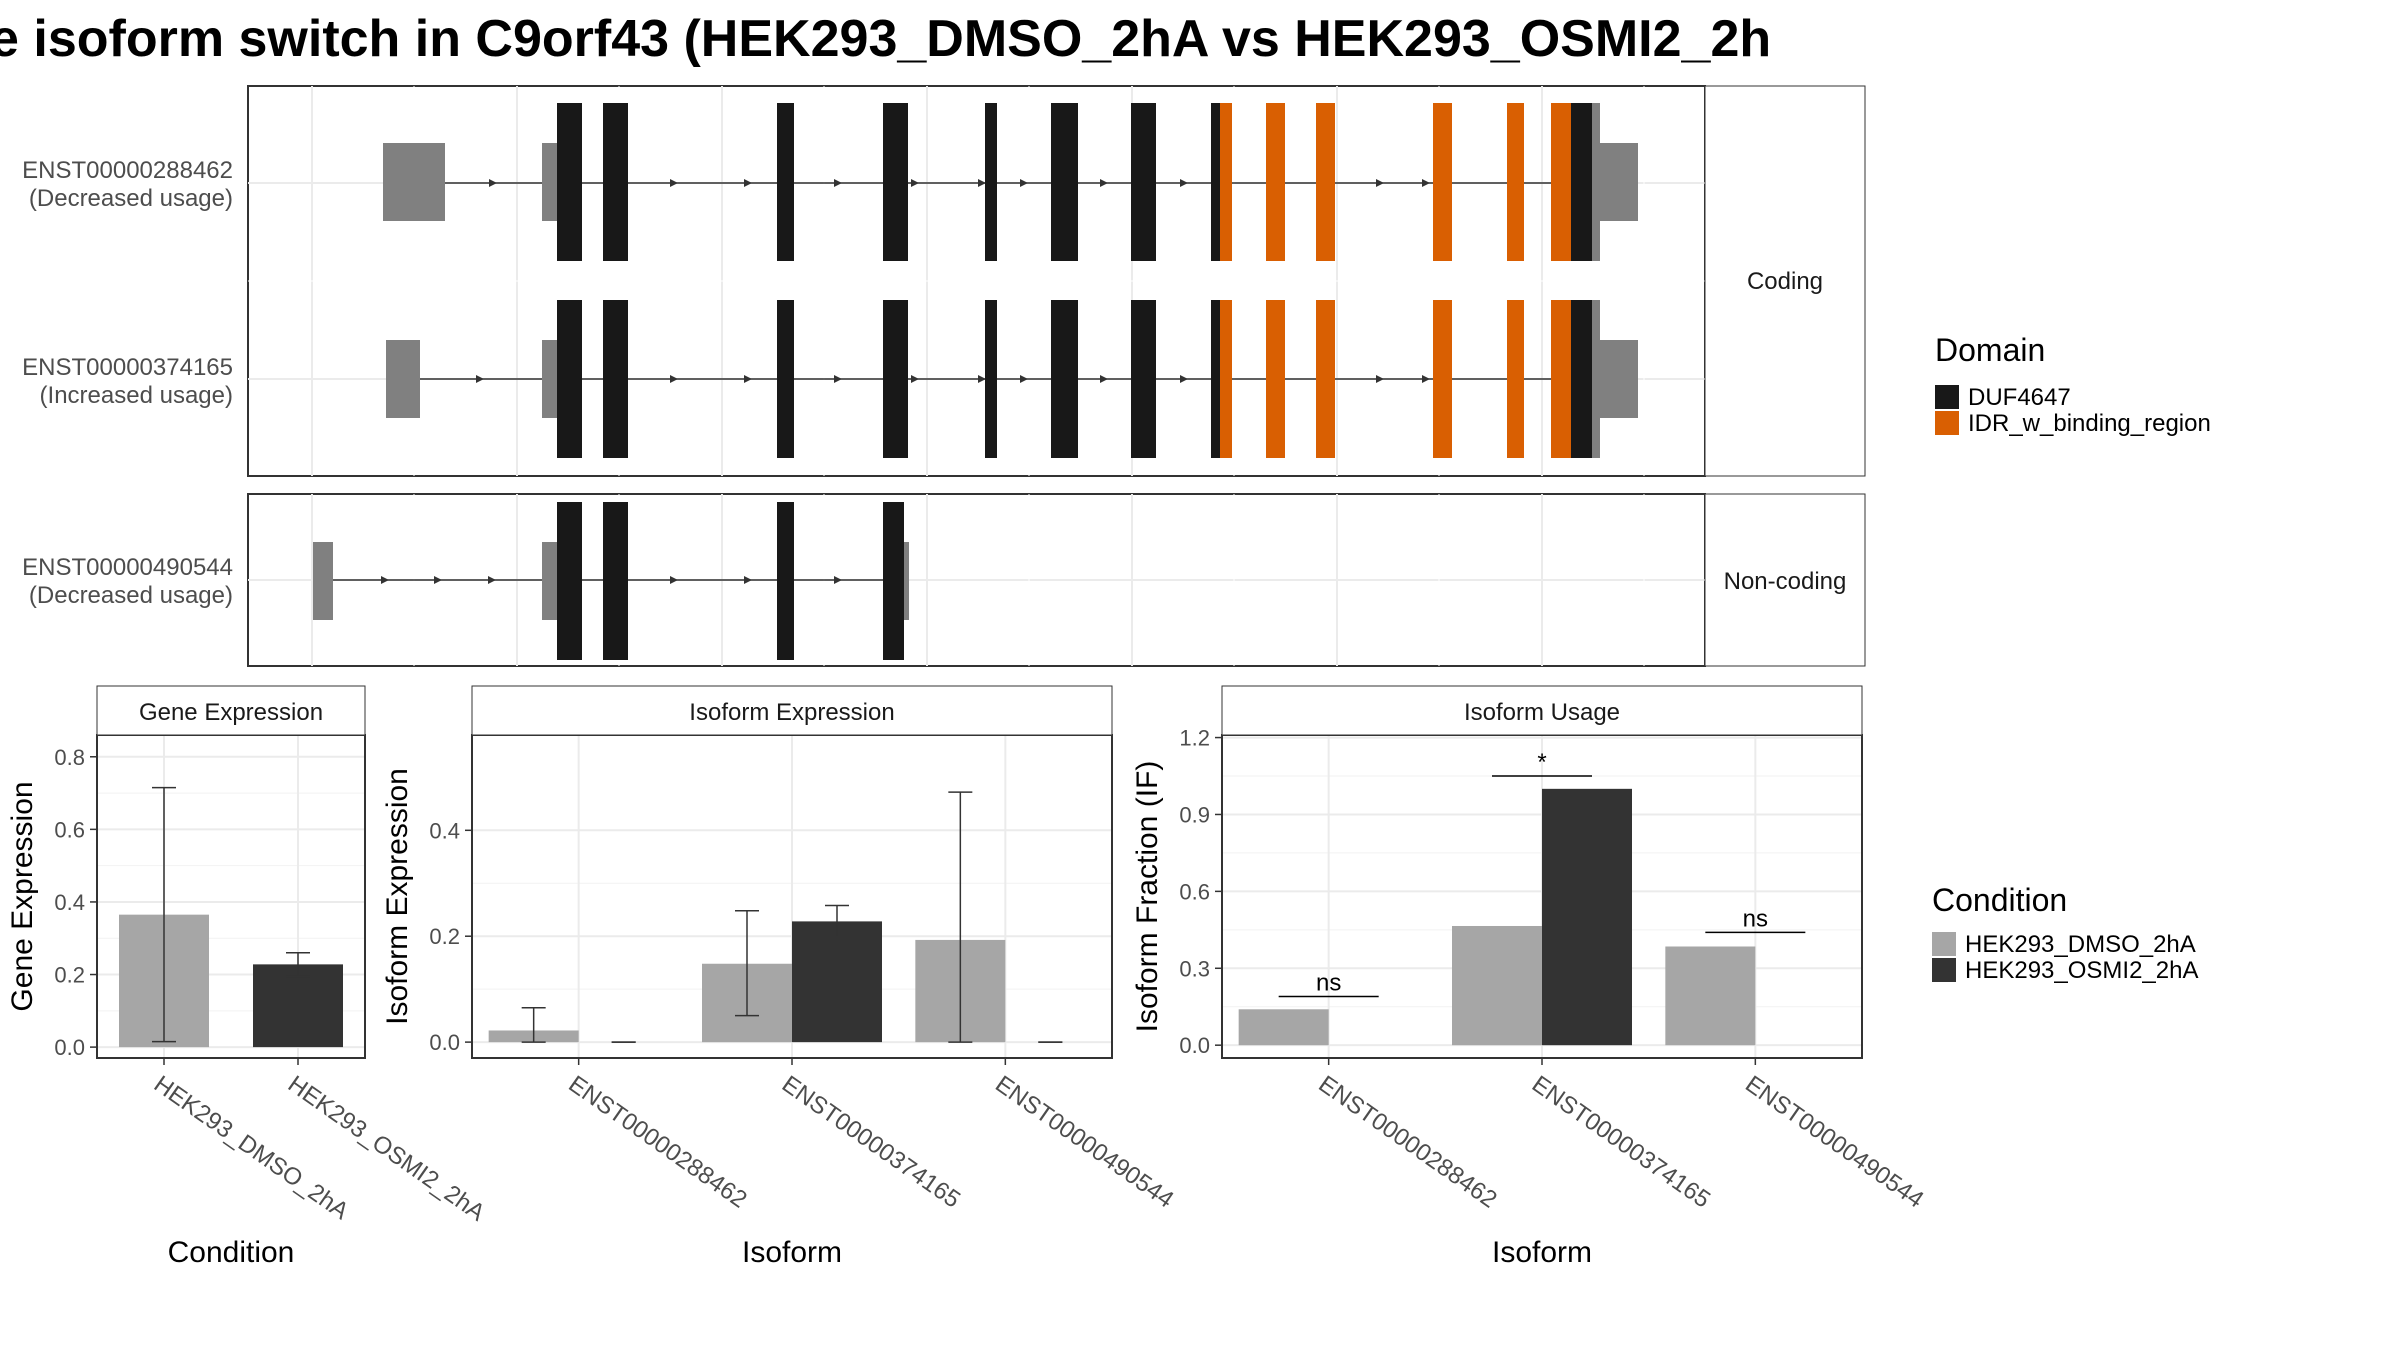 This screenshot has height=1350, width=2400. What do you see at coordinates (1947, 423) in the screenshot?
I see `legend-swatch-idr` at bounding box center [1947, 423].